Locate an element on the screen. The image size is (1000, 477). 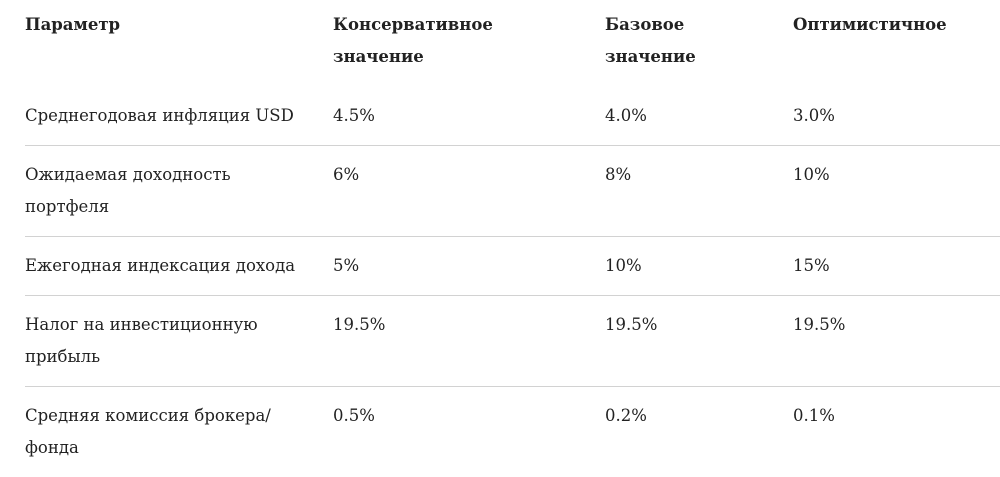
header-cell: Оптимистичное is located at coordinates (896, 43).